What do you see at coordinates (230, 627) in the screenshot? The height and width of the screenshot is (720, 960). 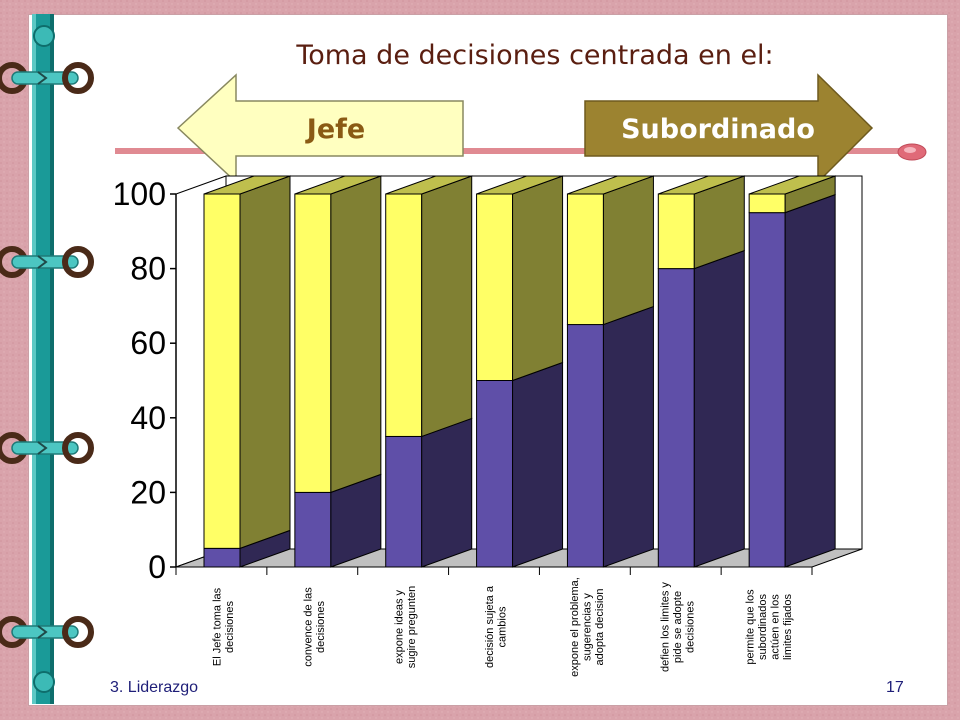 I see `x-category-label-0: decisiones` at bounding box center [230, 627].